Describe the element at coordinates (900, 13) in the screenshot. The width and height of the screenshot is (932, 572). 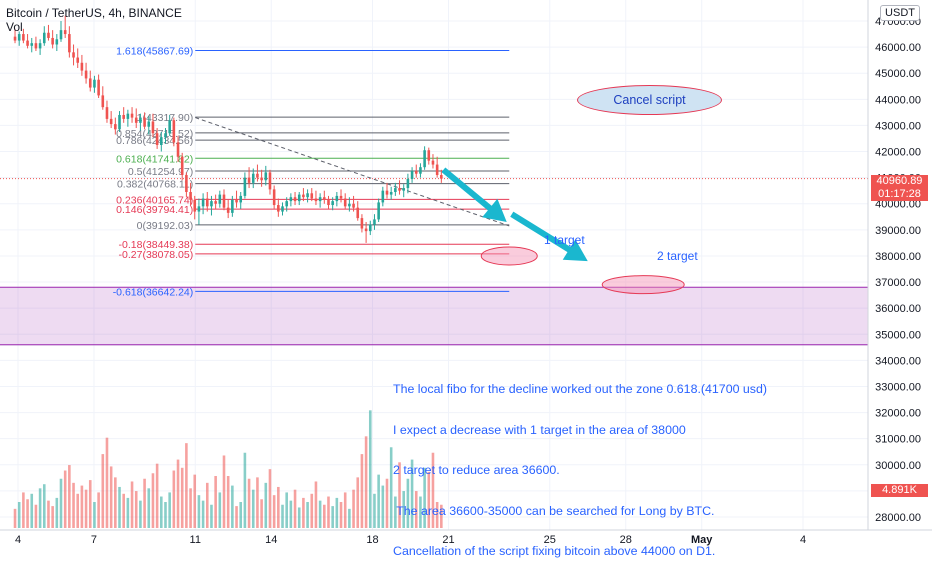
I see `currency-button: USDT` at that location.